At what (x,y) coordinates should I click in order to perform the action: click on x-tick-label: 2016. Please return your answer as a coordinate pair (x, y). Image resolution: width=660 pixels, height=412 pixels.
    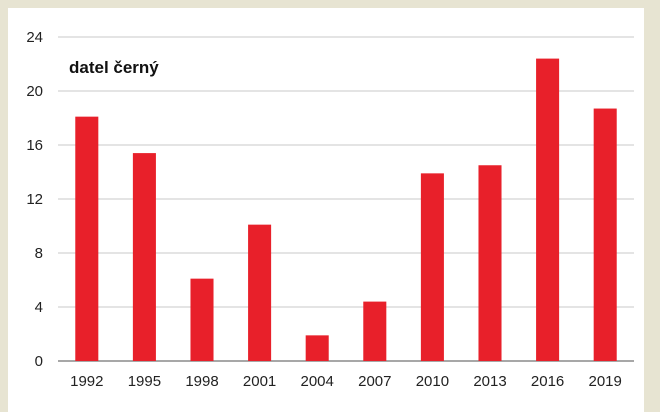
    Looking at the image, I should click on (547, 381).